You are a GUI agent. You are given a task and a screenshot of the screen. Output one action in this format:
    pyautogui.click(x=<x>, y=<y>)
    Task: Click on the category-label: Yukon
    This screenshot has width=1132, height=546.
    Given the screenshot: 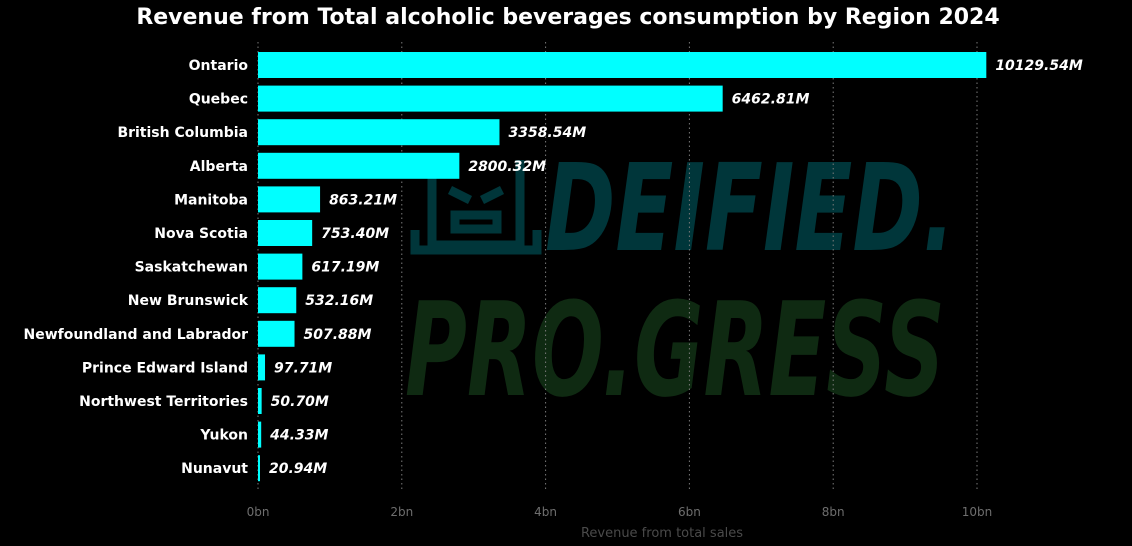 What is the action you would take?
    pyautogui.click(x=223, y=436)
    